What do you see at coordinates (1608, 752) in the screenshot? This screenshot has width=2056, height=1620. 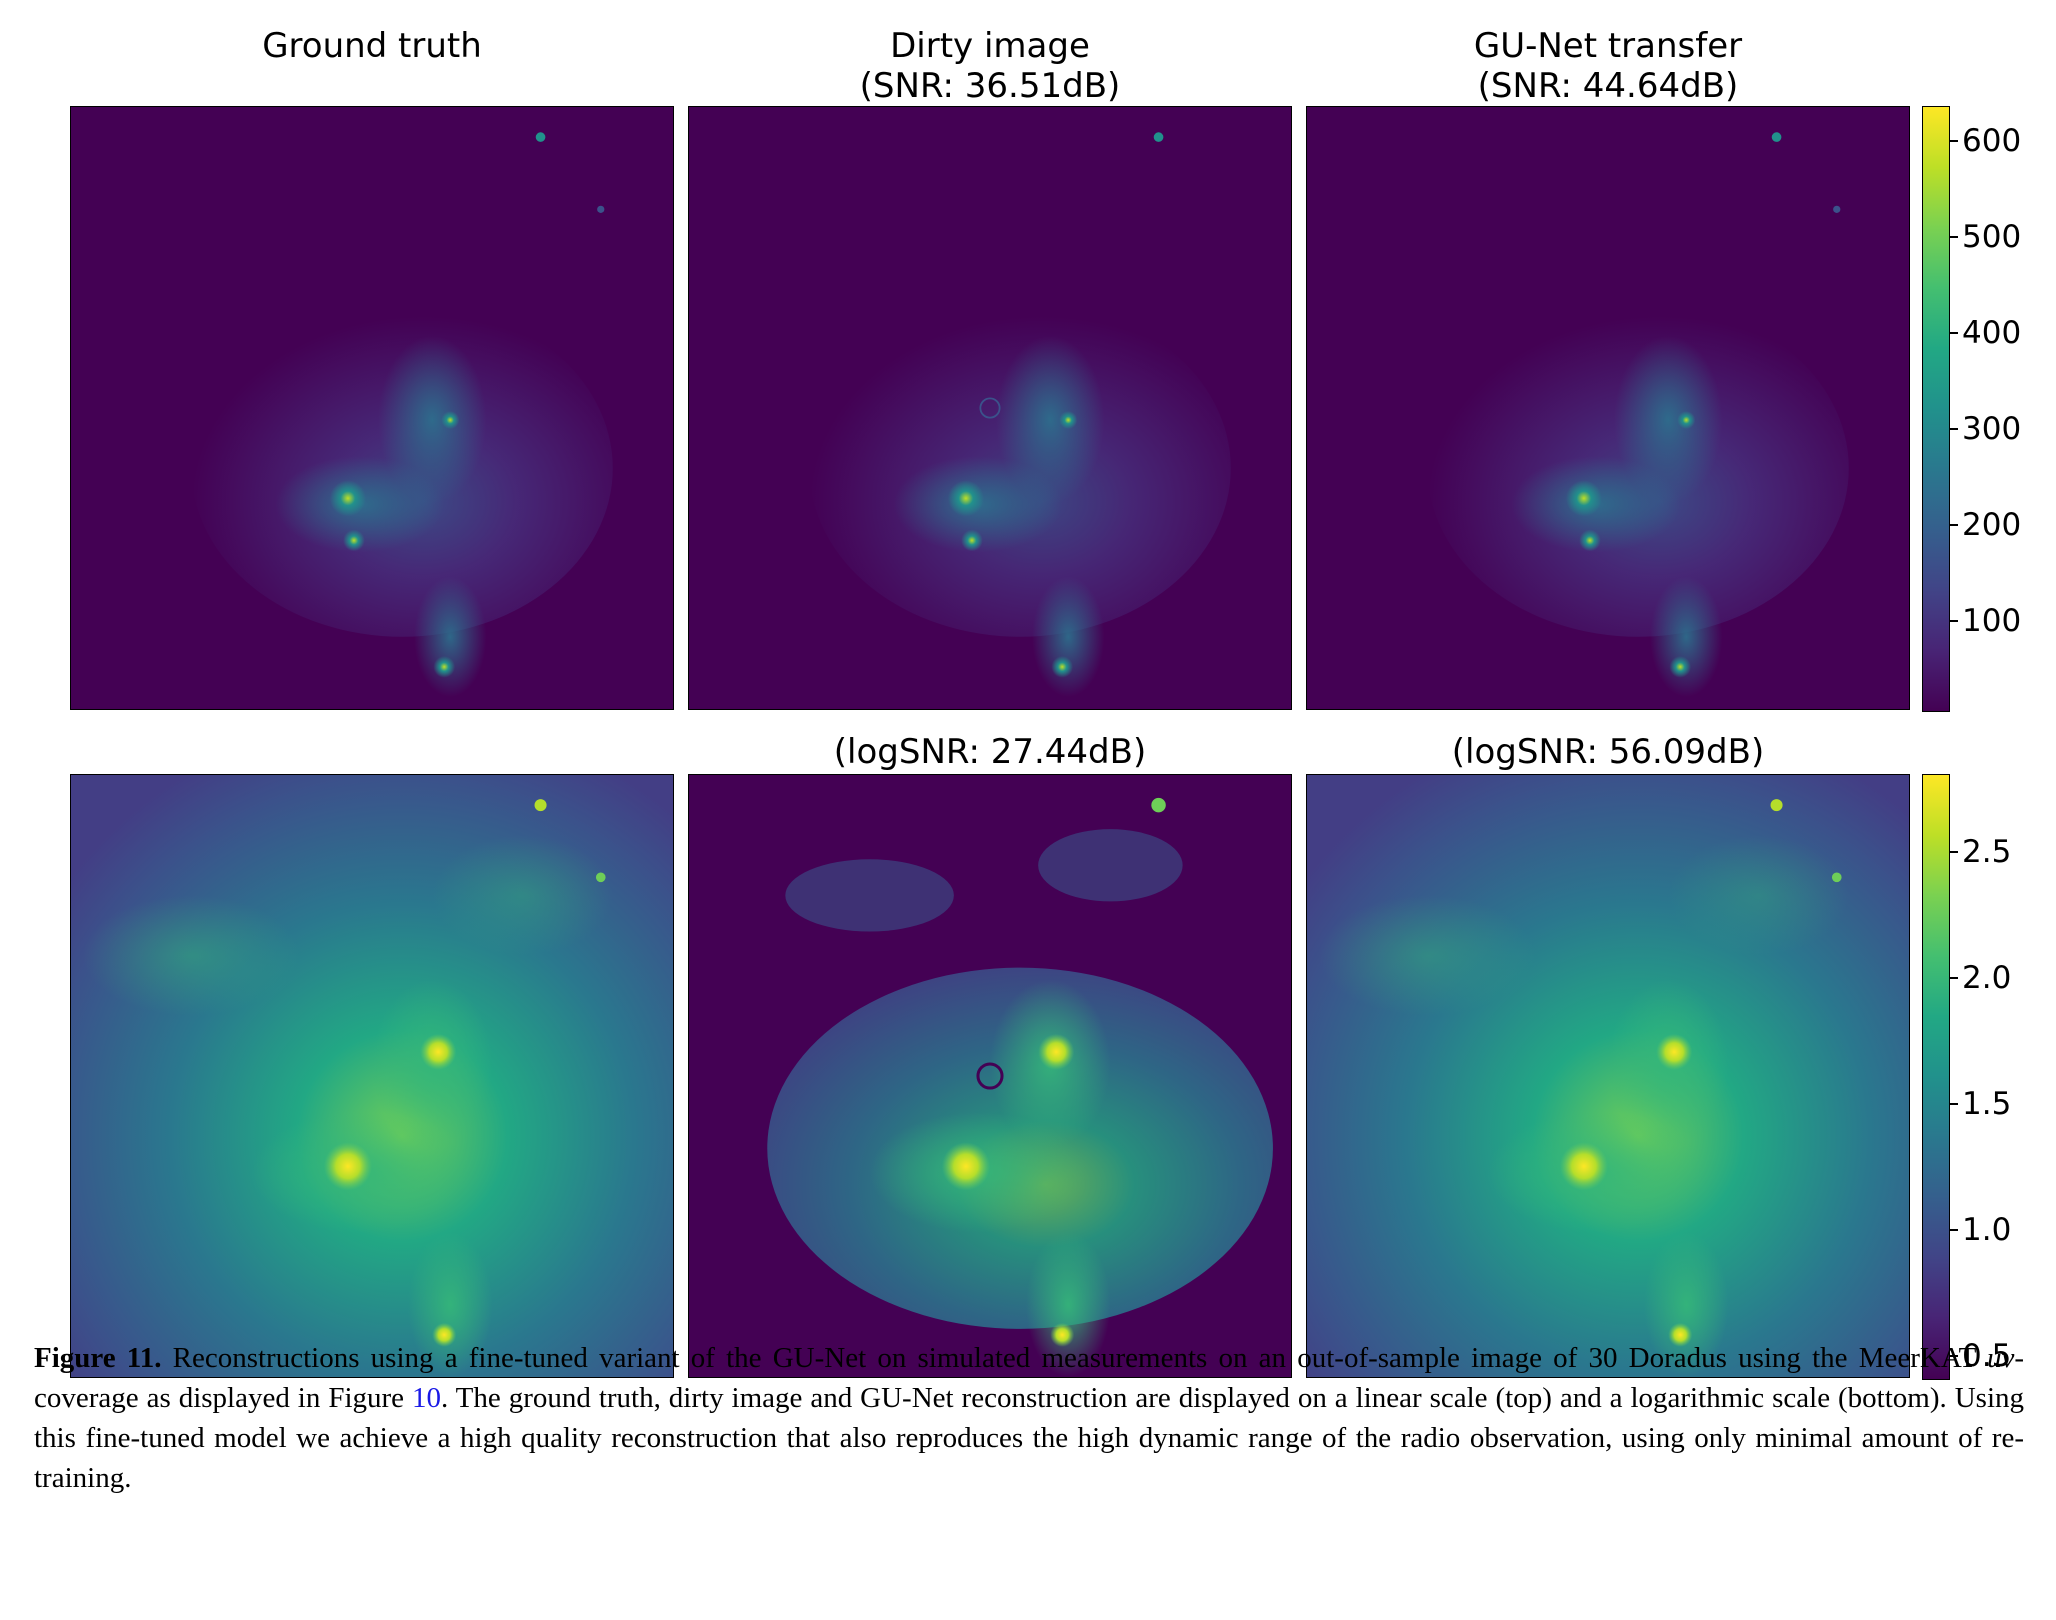 I see `title-gunet-transfer-log: (logSNR: 56.09dB)` at bounding box center [1608, 752].